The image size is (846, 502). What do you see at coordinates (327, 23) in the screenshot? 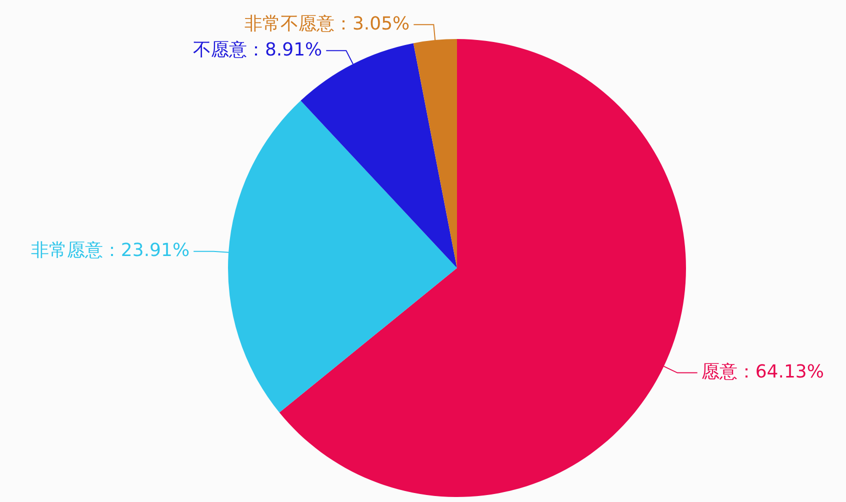
I see `slice-label: 非常不愿意：3.05%` at bounding box center [327, 23].